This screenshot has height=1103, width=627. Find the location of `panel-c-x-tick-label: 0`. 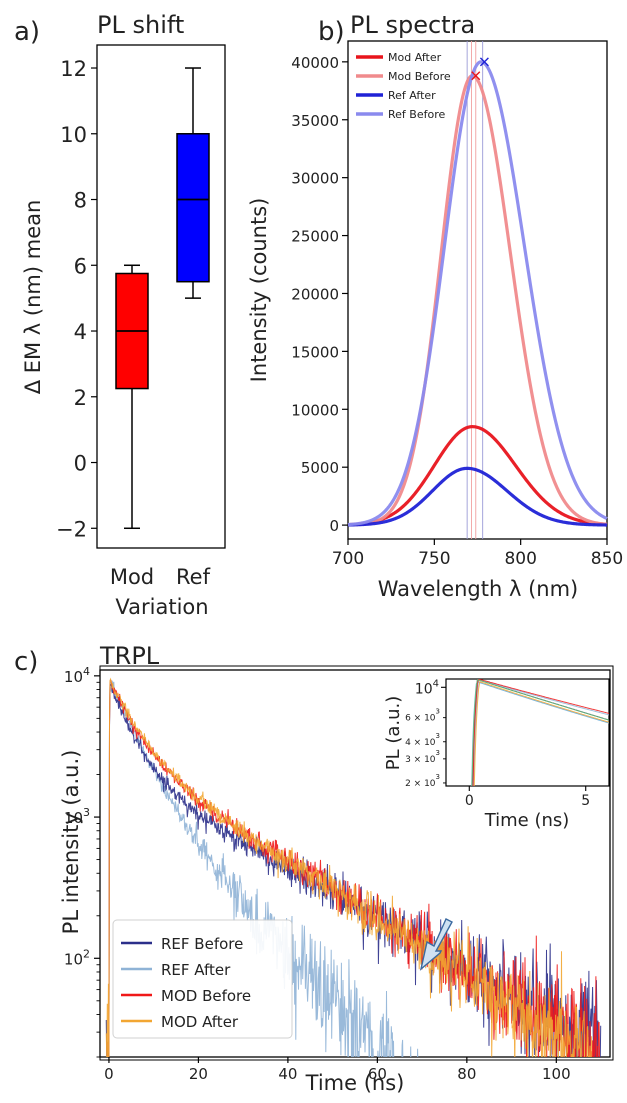

panel-c-x-tick-label: 0 is located at coordinates (109, 1074).